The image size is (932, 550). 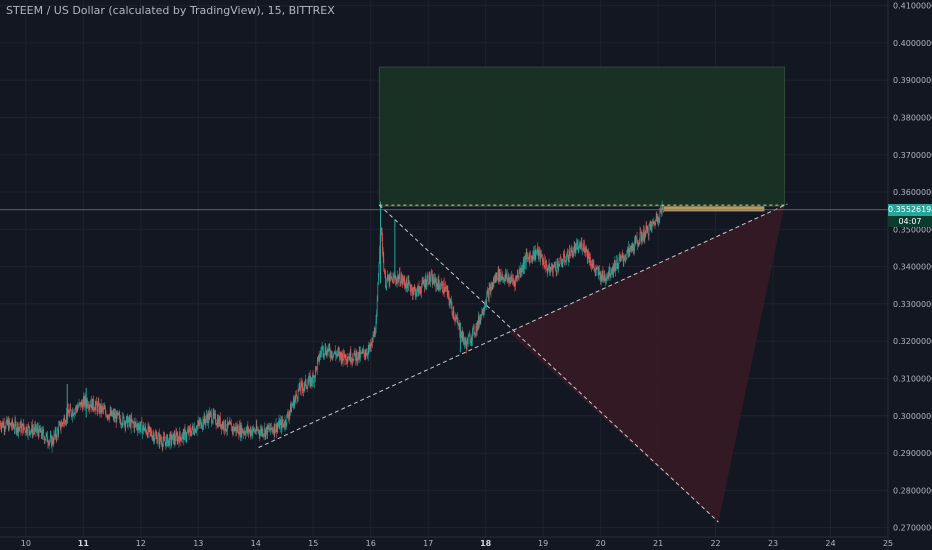 I want to click on price-tick-label: 0.39000000, so click(x=912, y=80).